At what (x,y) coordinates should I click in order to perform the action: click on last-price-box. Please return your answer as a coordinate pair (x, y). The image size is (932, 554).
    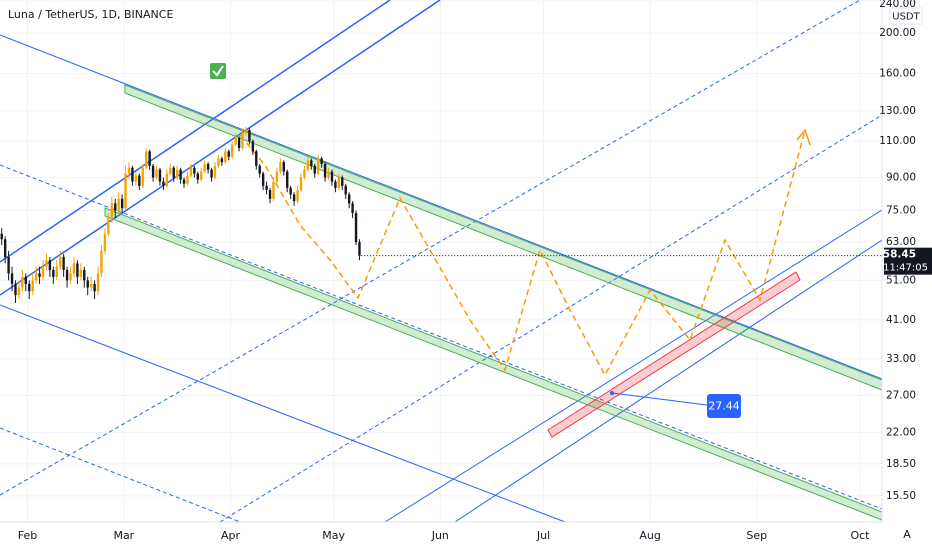
    Looking at the image, I should click on (908, 261).